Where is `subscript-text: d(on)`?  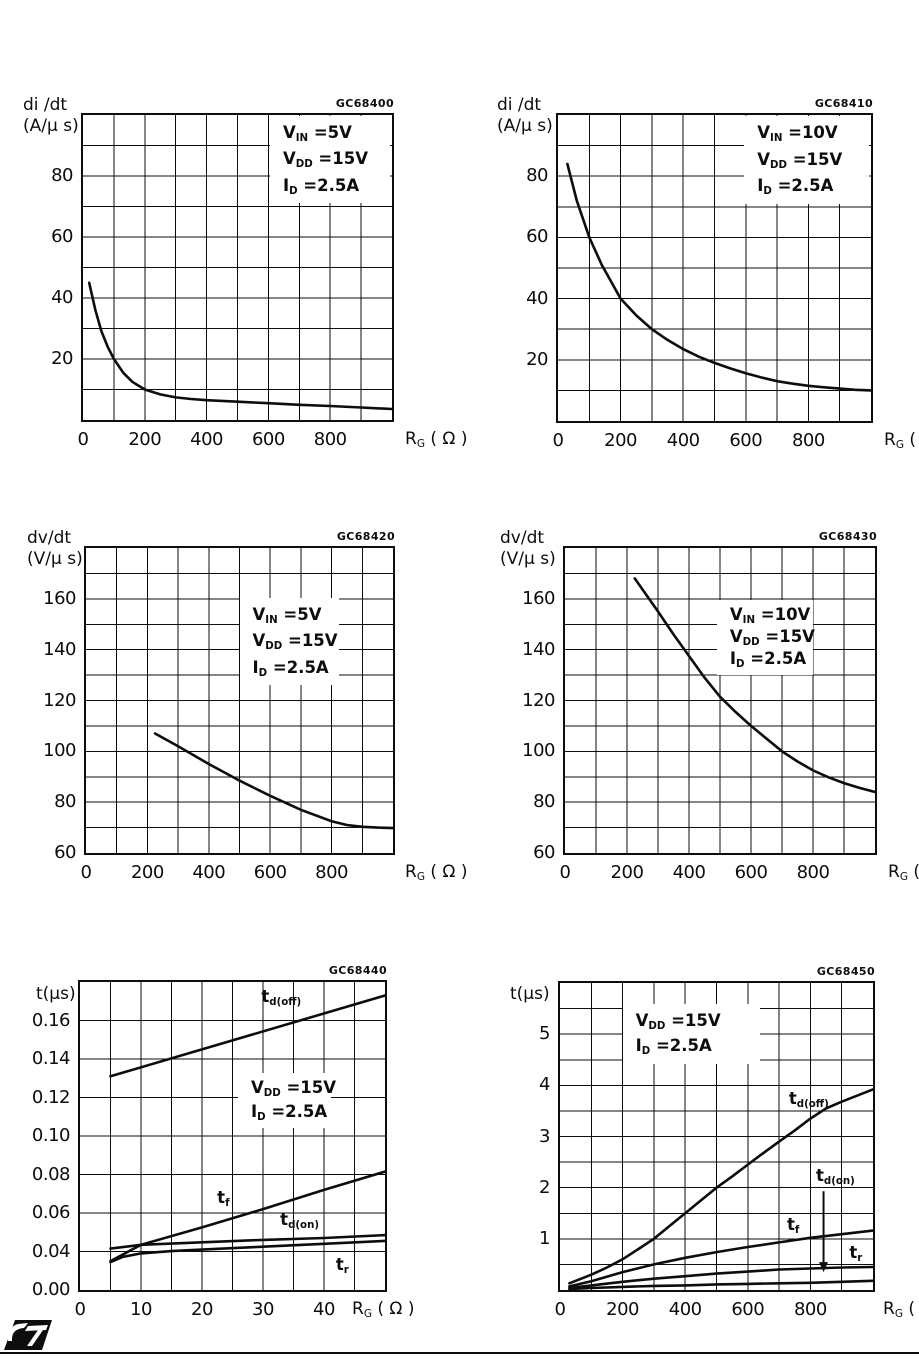 subscript-text: d(on) is located at coordinates (839, 1182).